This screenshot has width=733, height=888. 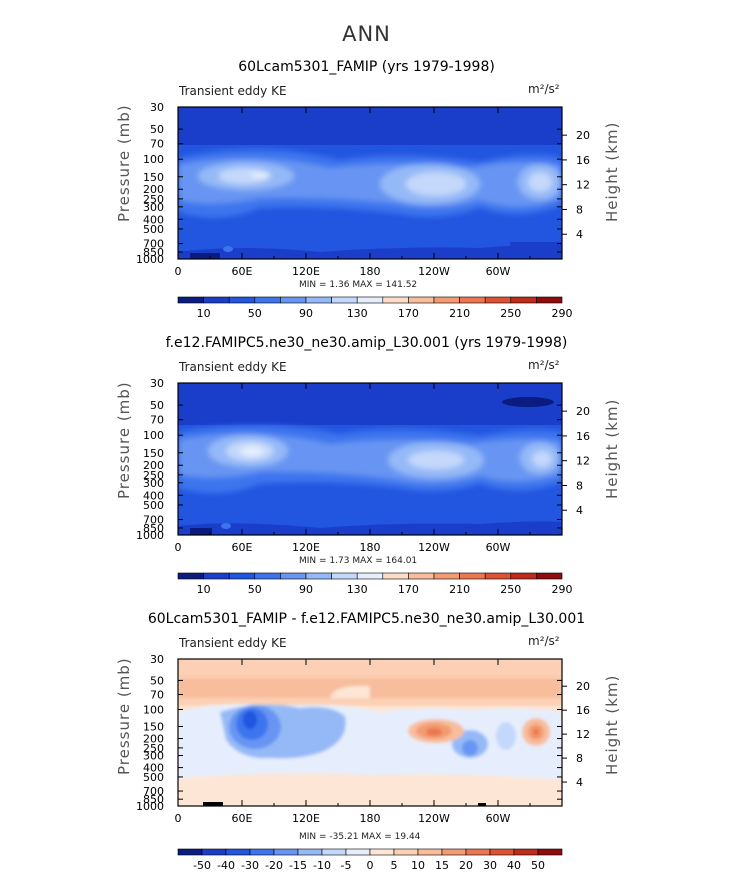 What do you see at coordinates (250, 865) in the screenshot?
I see `colorbar-tick-label: -30` at bounding box center [250, 865].